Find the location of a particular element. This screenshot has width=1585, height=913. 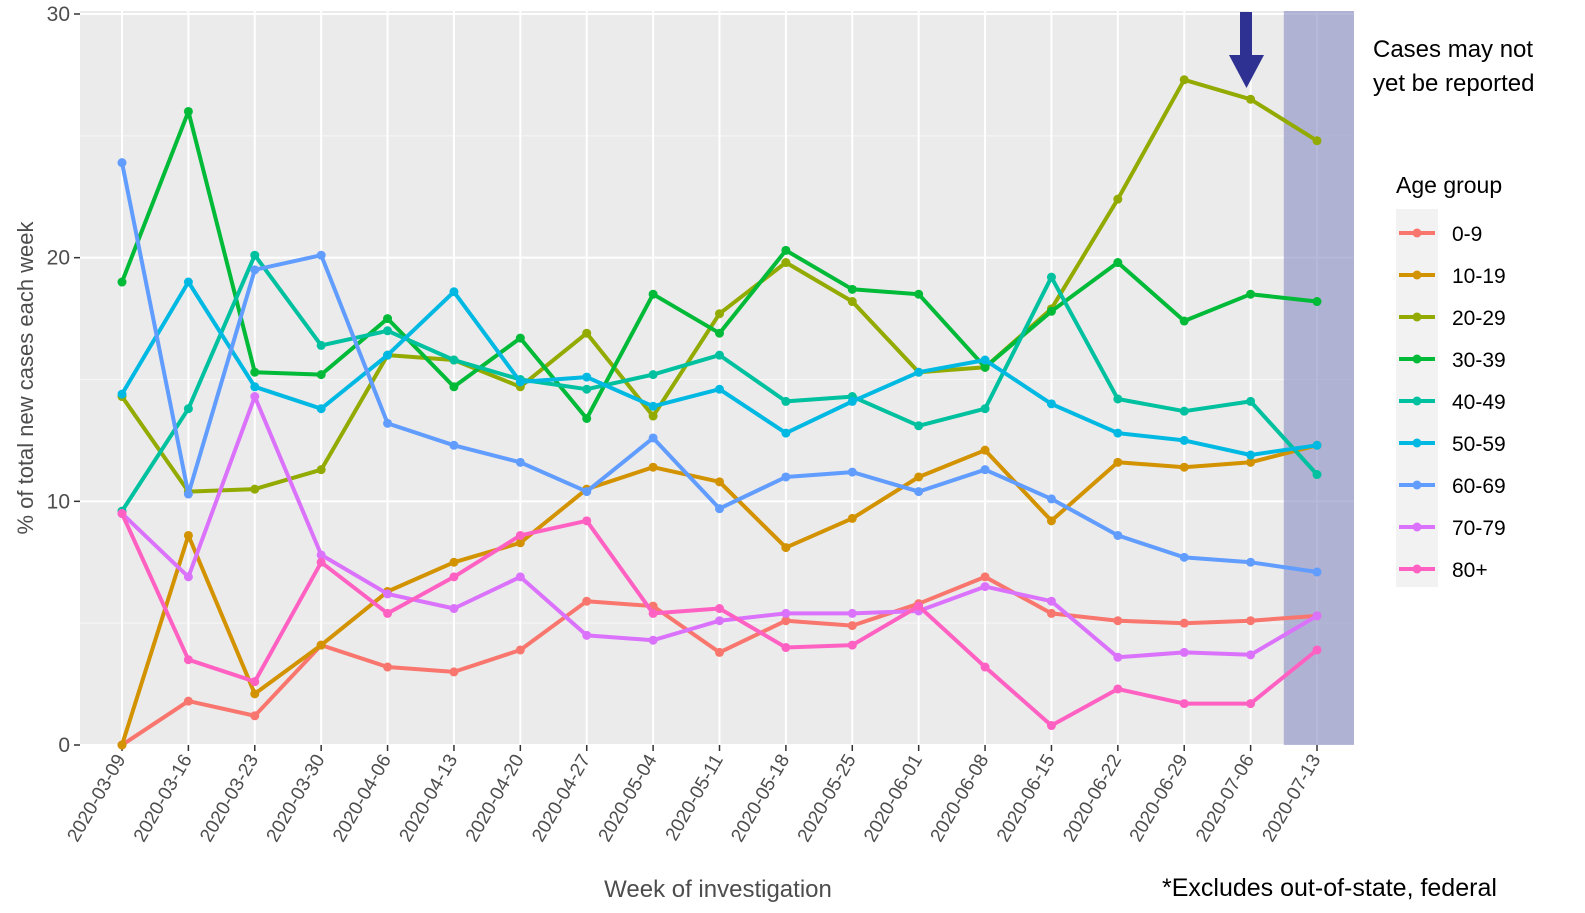

legend-item: 10-19 is located at coordinates (1452, 276).